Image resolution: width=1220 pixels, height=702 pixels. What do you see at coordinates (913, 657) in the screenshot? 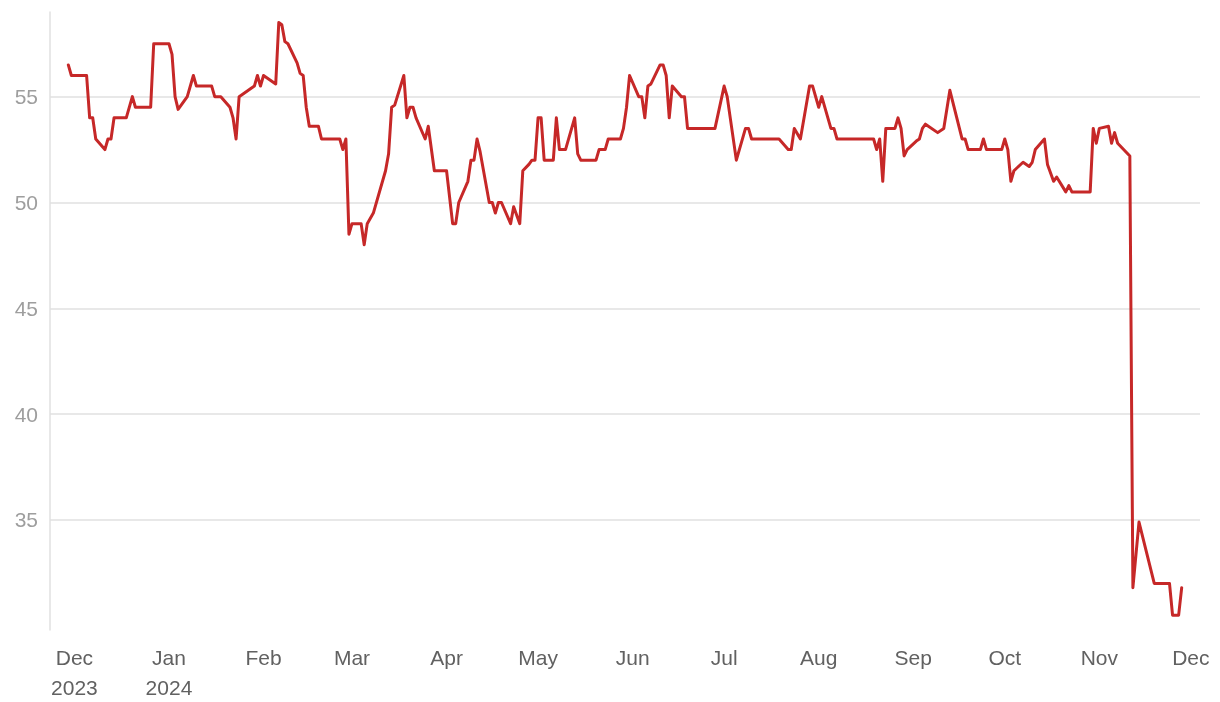
I see `x-tick-label: Sep` at bounding box center [913, 657].